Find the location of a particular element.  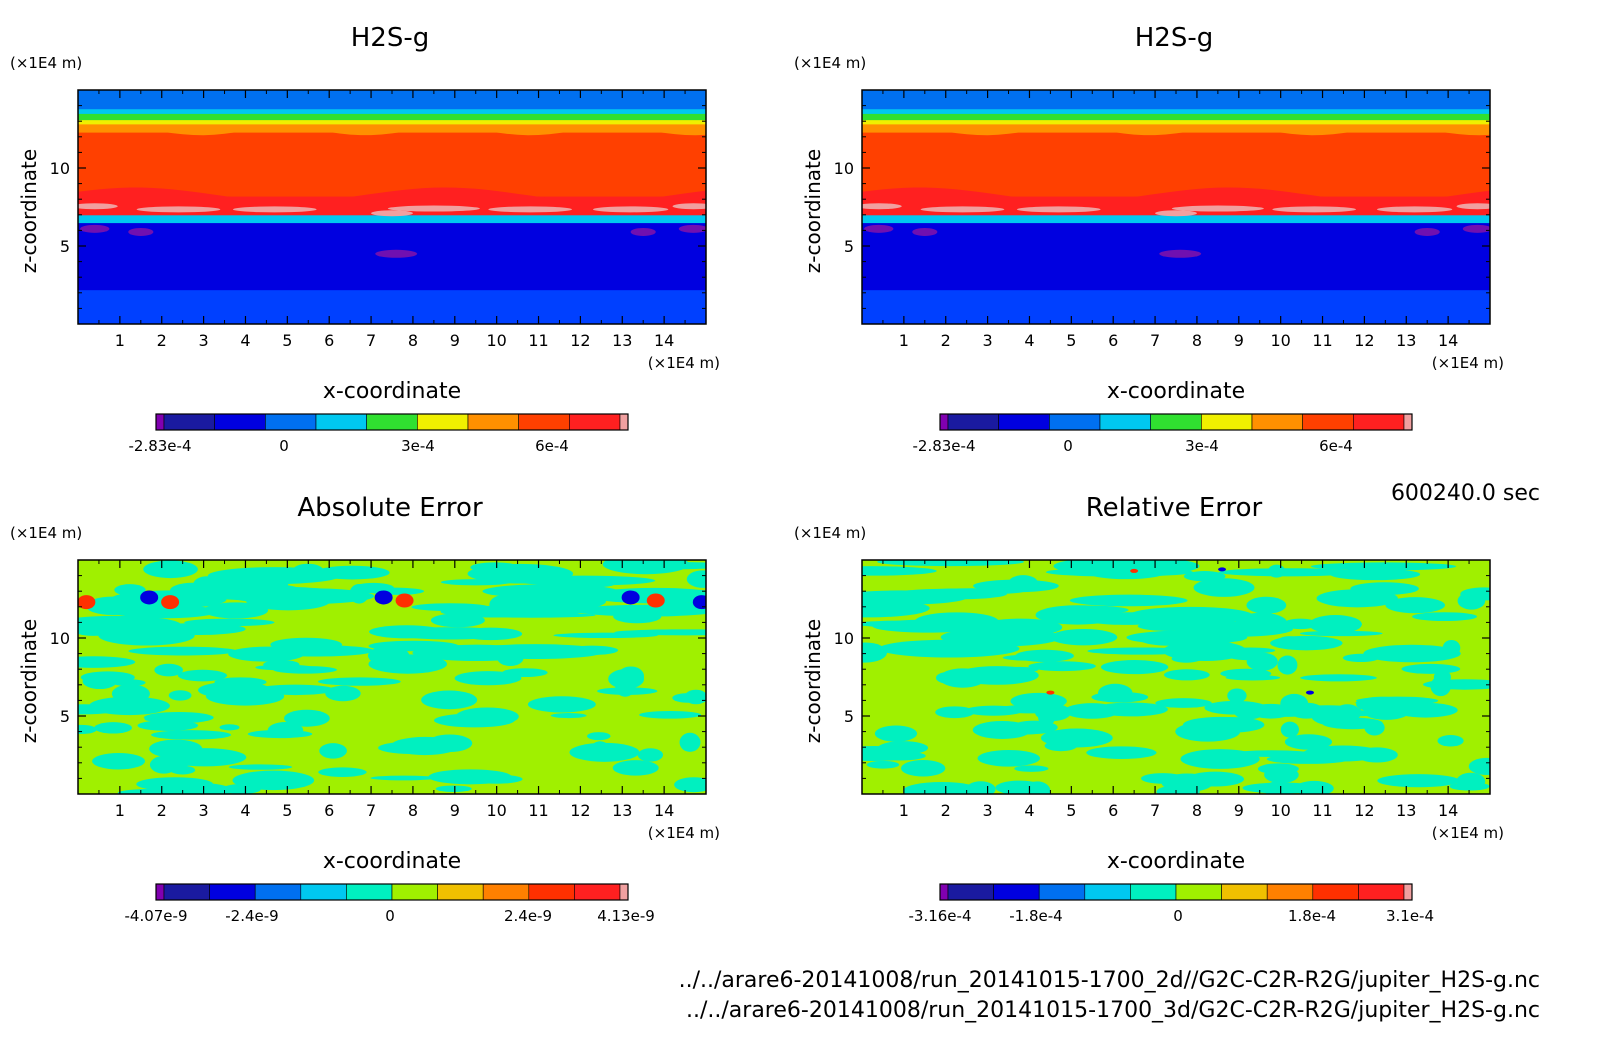

x-unit-label: (×1E4 m) is located at coordinates (684, 833).